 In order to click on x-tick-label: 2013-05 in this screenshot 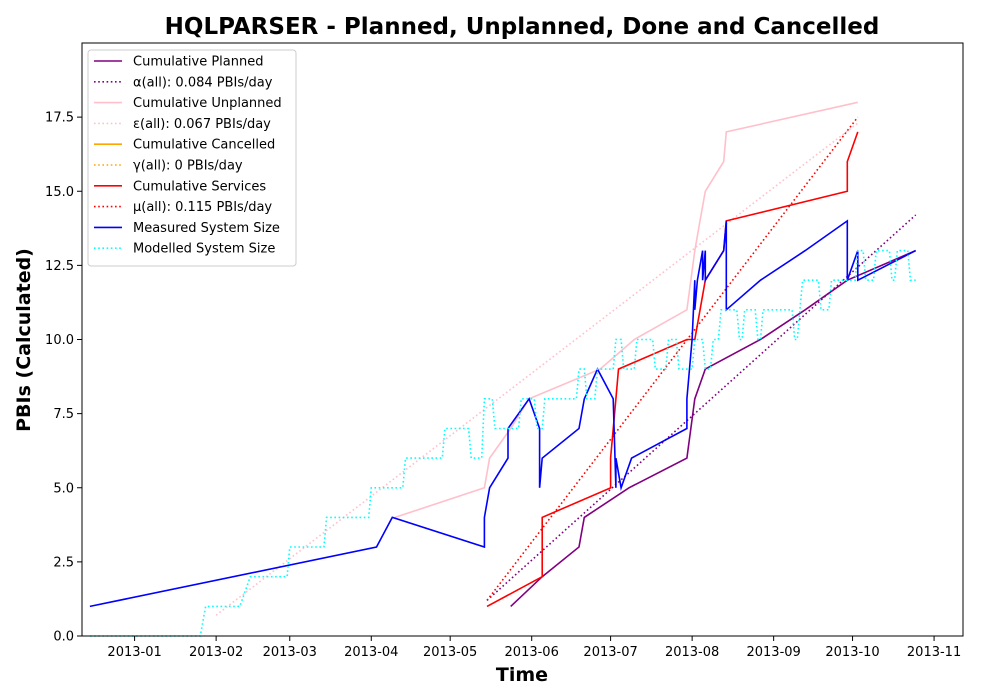, I will do `click(450, 652)`.